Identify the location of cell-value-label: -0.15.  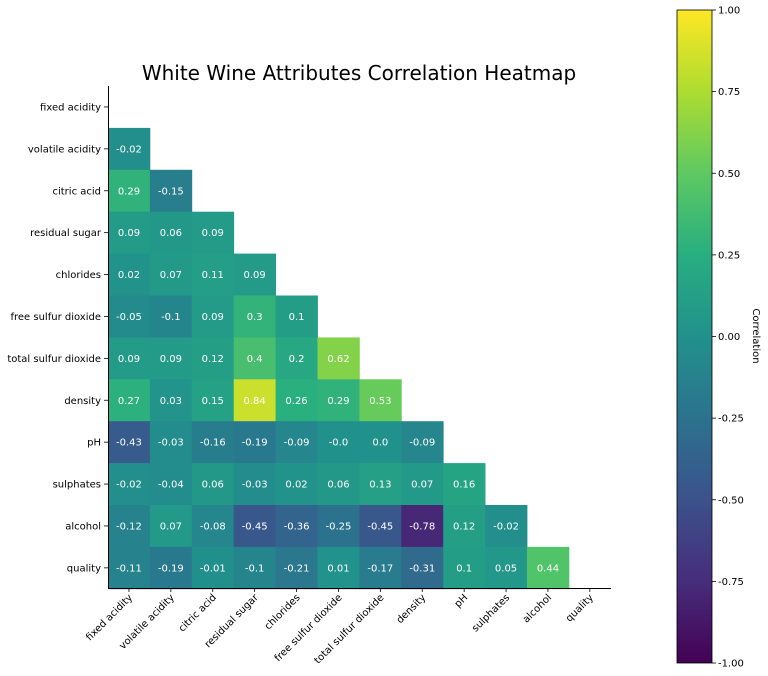
(171, 191).